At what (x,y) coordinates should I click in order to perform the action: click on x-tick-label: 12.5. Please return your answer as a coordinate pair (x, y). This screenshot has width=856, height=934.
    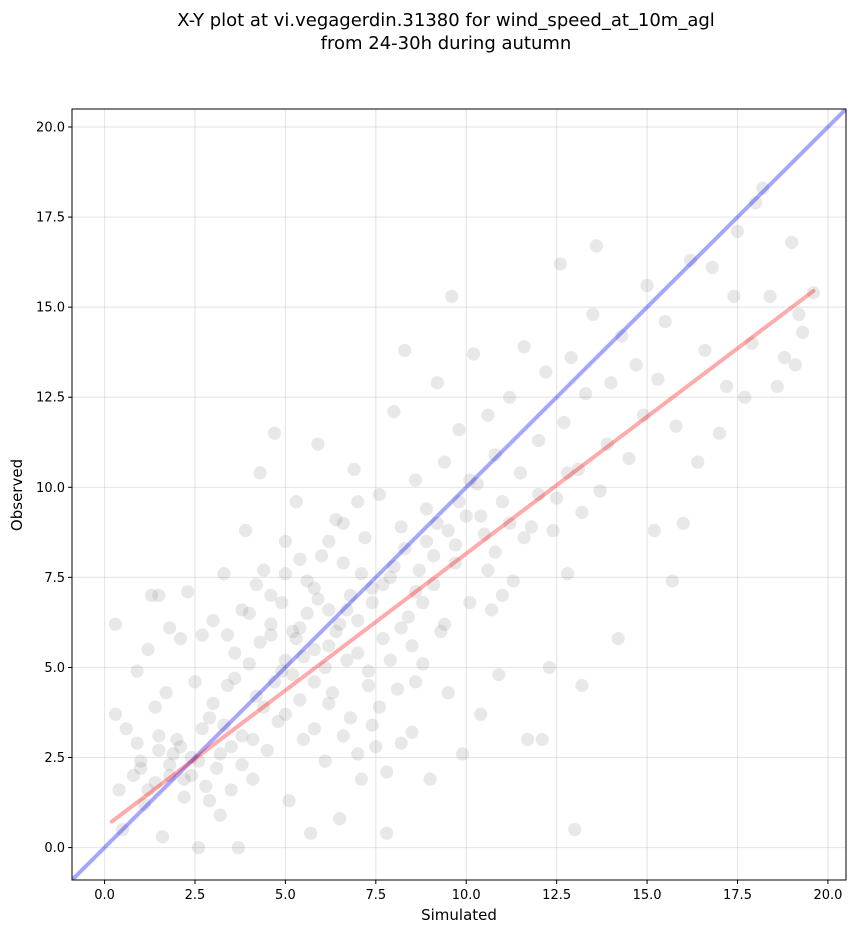
    Looking at the image, I should click on (556, 895).